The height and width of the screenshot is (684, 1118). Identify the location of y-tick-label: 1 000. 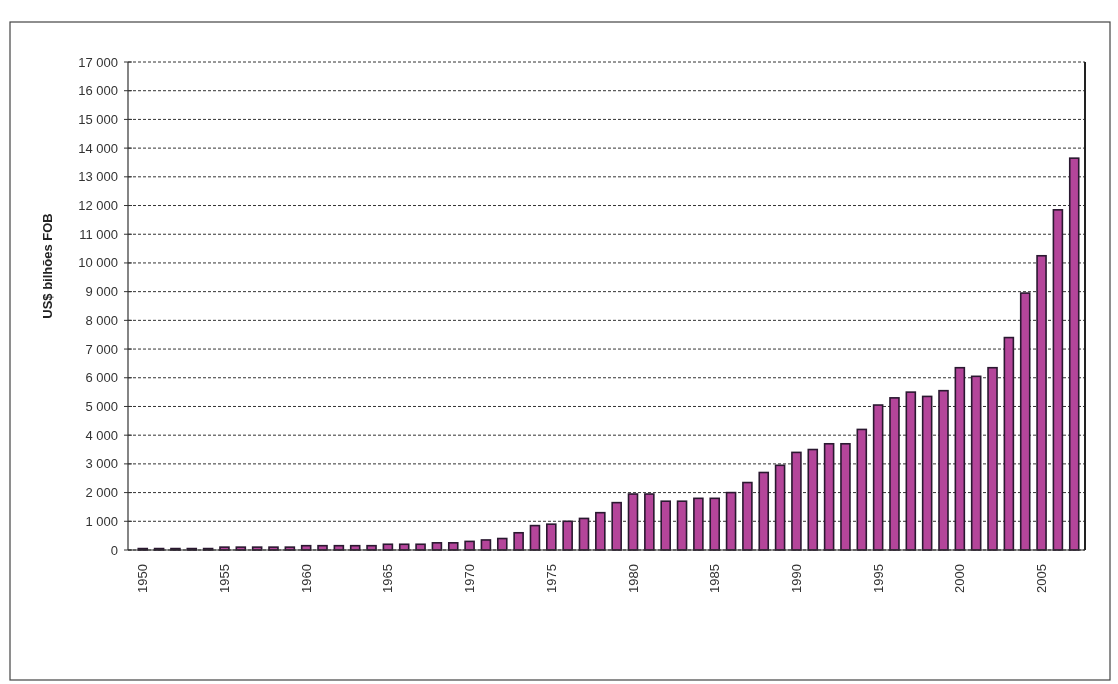
(101, 521).